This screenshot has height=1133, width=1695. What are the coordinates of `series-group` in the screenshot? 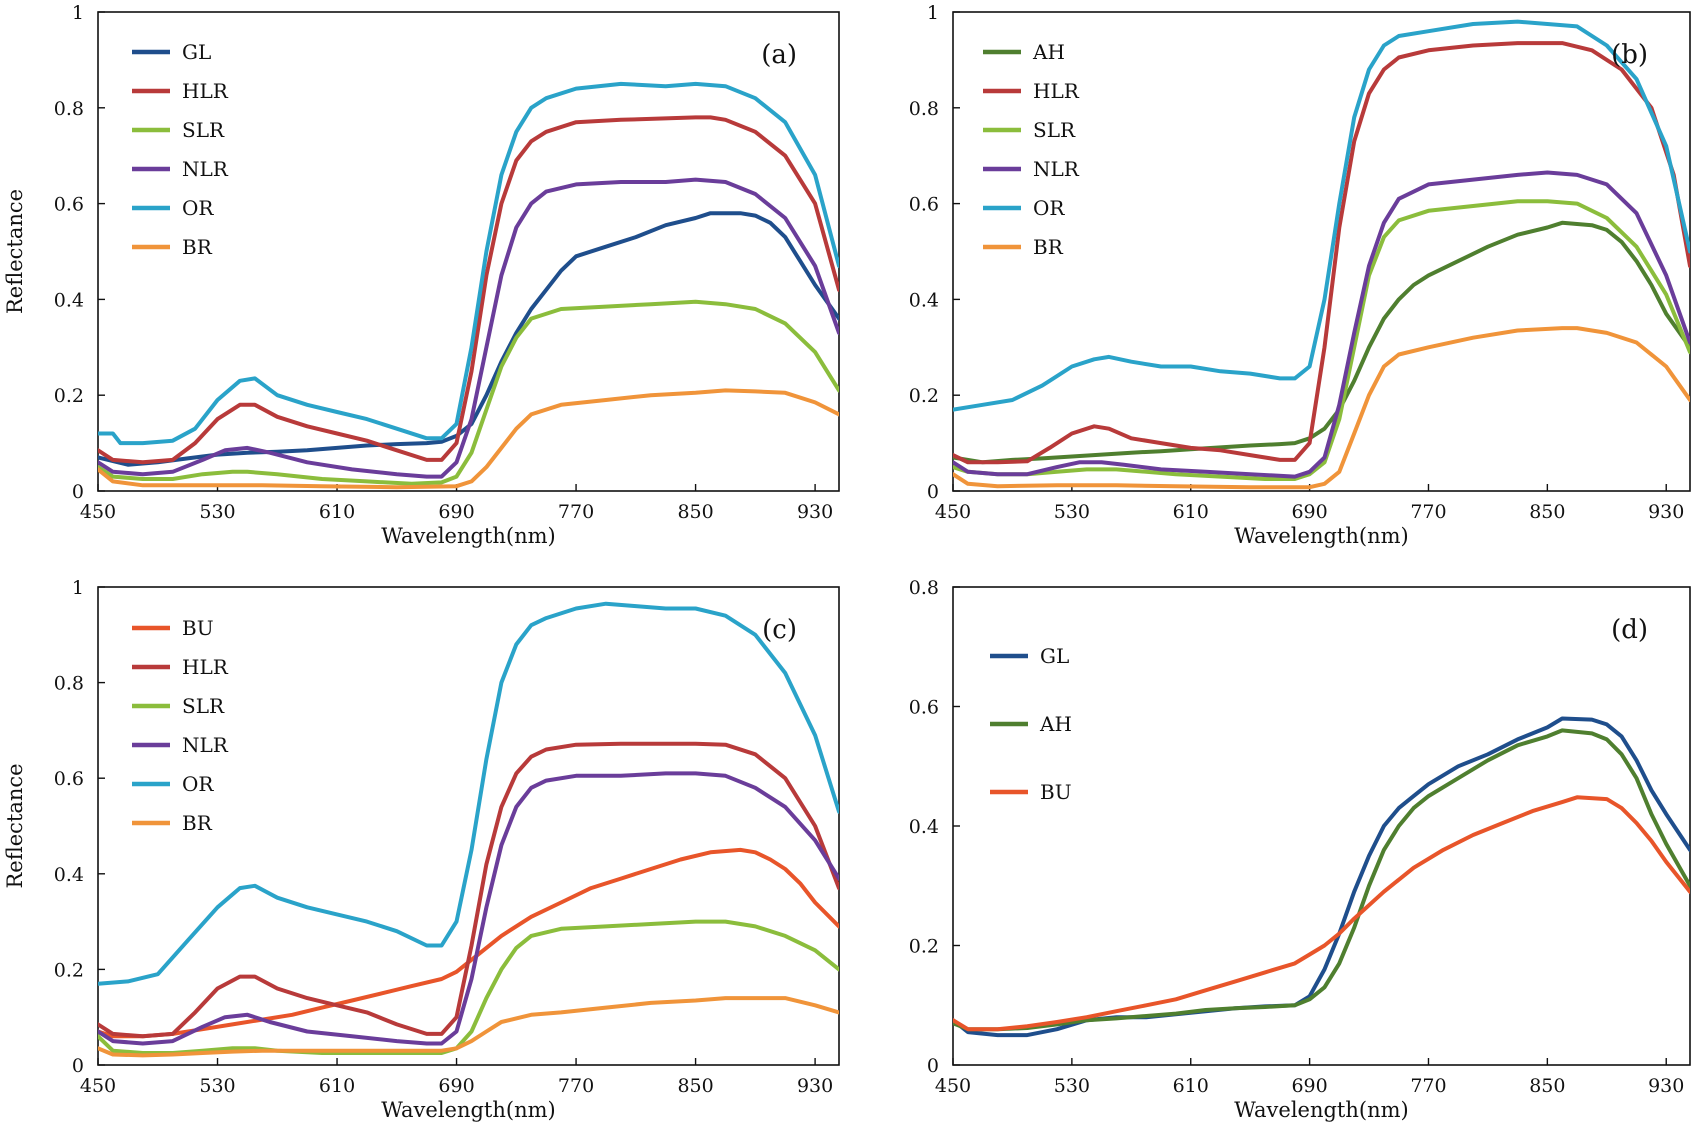 It's located at (1321, 877).